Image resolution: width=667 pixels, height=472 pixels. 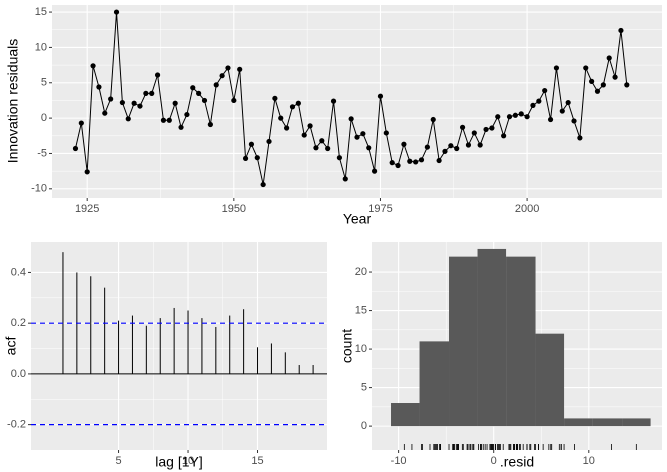 I want to click on y-tick-label: 0.2, so click(x=18, y=323).